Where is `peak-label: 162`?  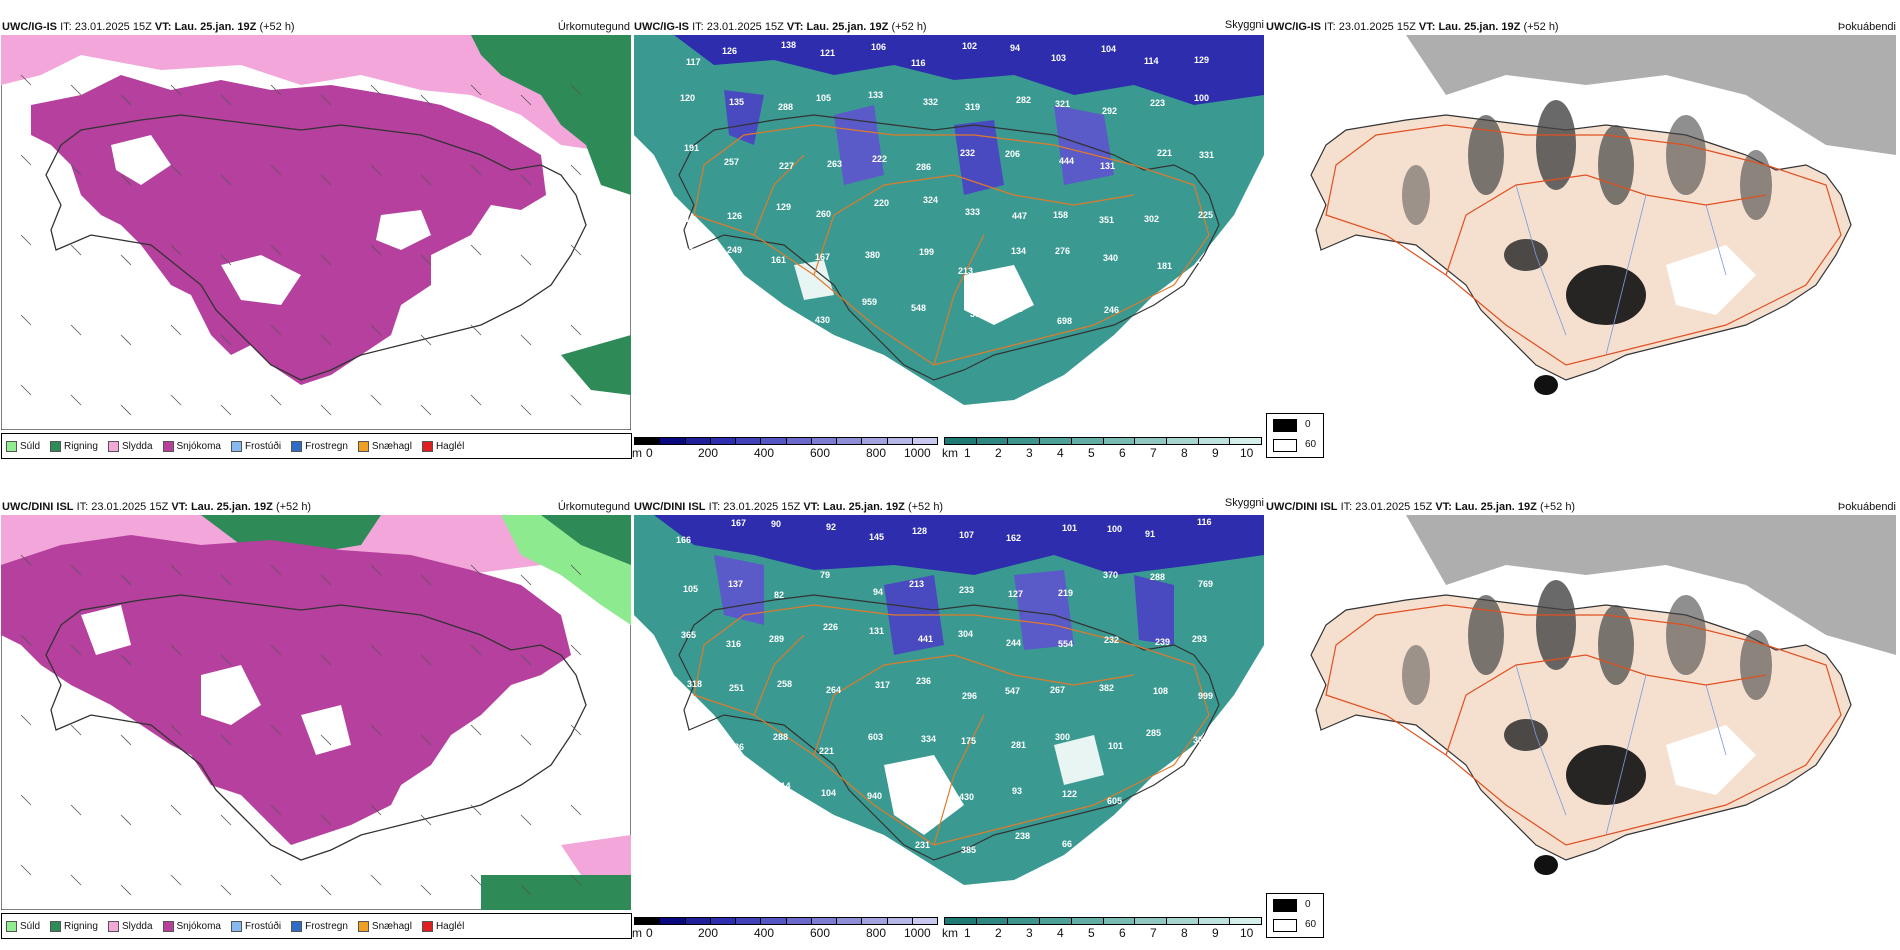 peak-label: 162 is located at coordinates (1013, 538).